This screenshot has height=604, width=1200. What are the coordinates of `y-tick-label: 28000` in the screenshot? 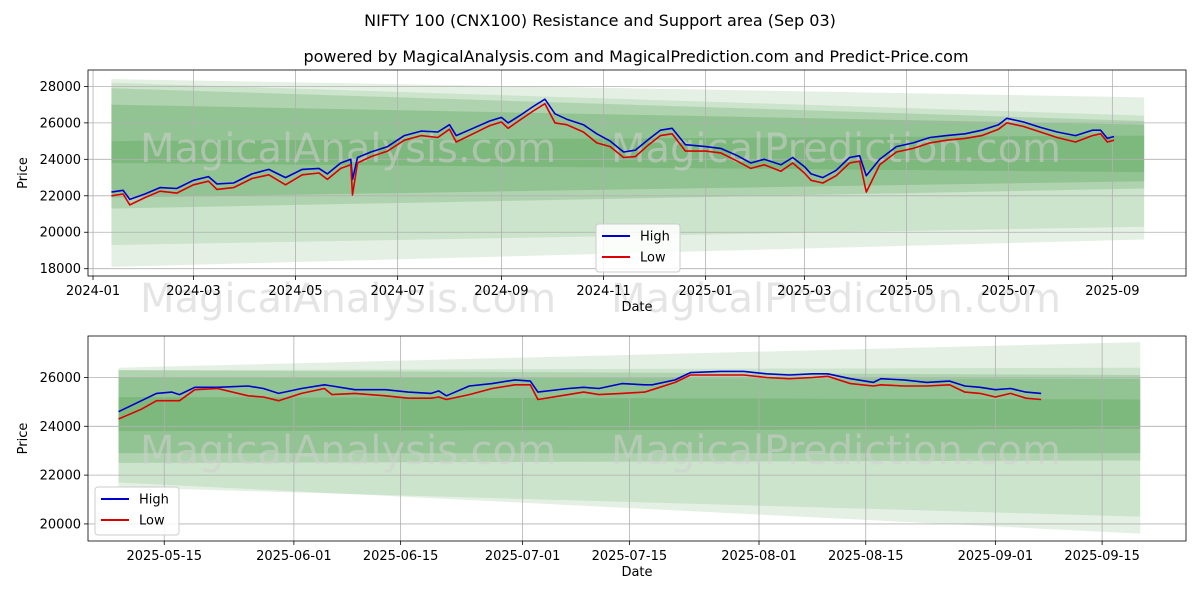 It's located at (60, 87).